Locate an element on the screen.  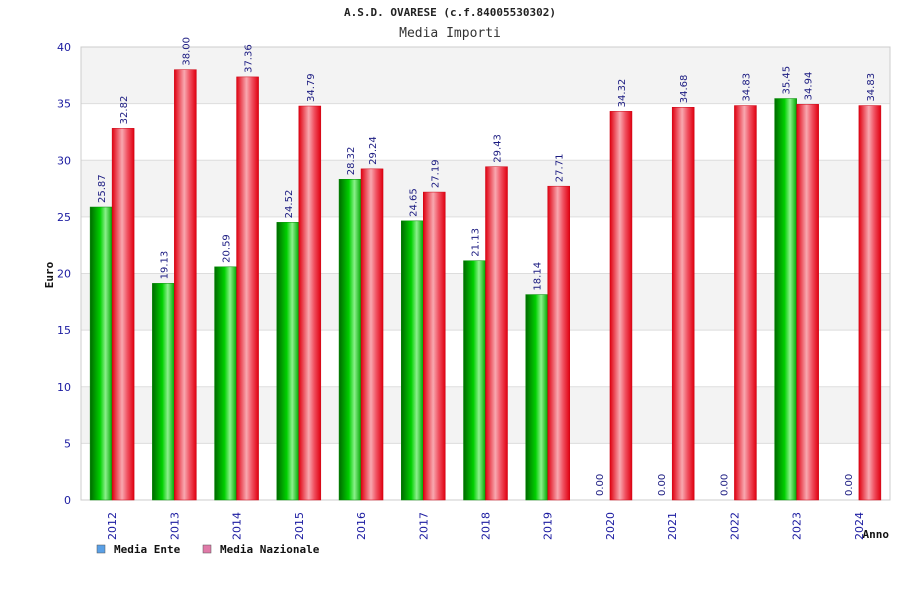
y-tick-label: 0 is located at coordinates (67, 500).